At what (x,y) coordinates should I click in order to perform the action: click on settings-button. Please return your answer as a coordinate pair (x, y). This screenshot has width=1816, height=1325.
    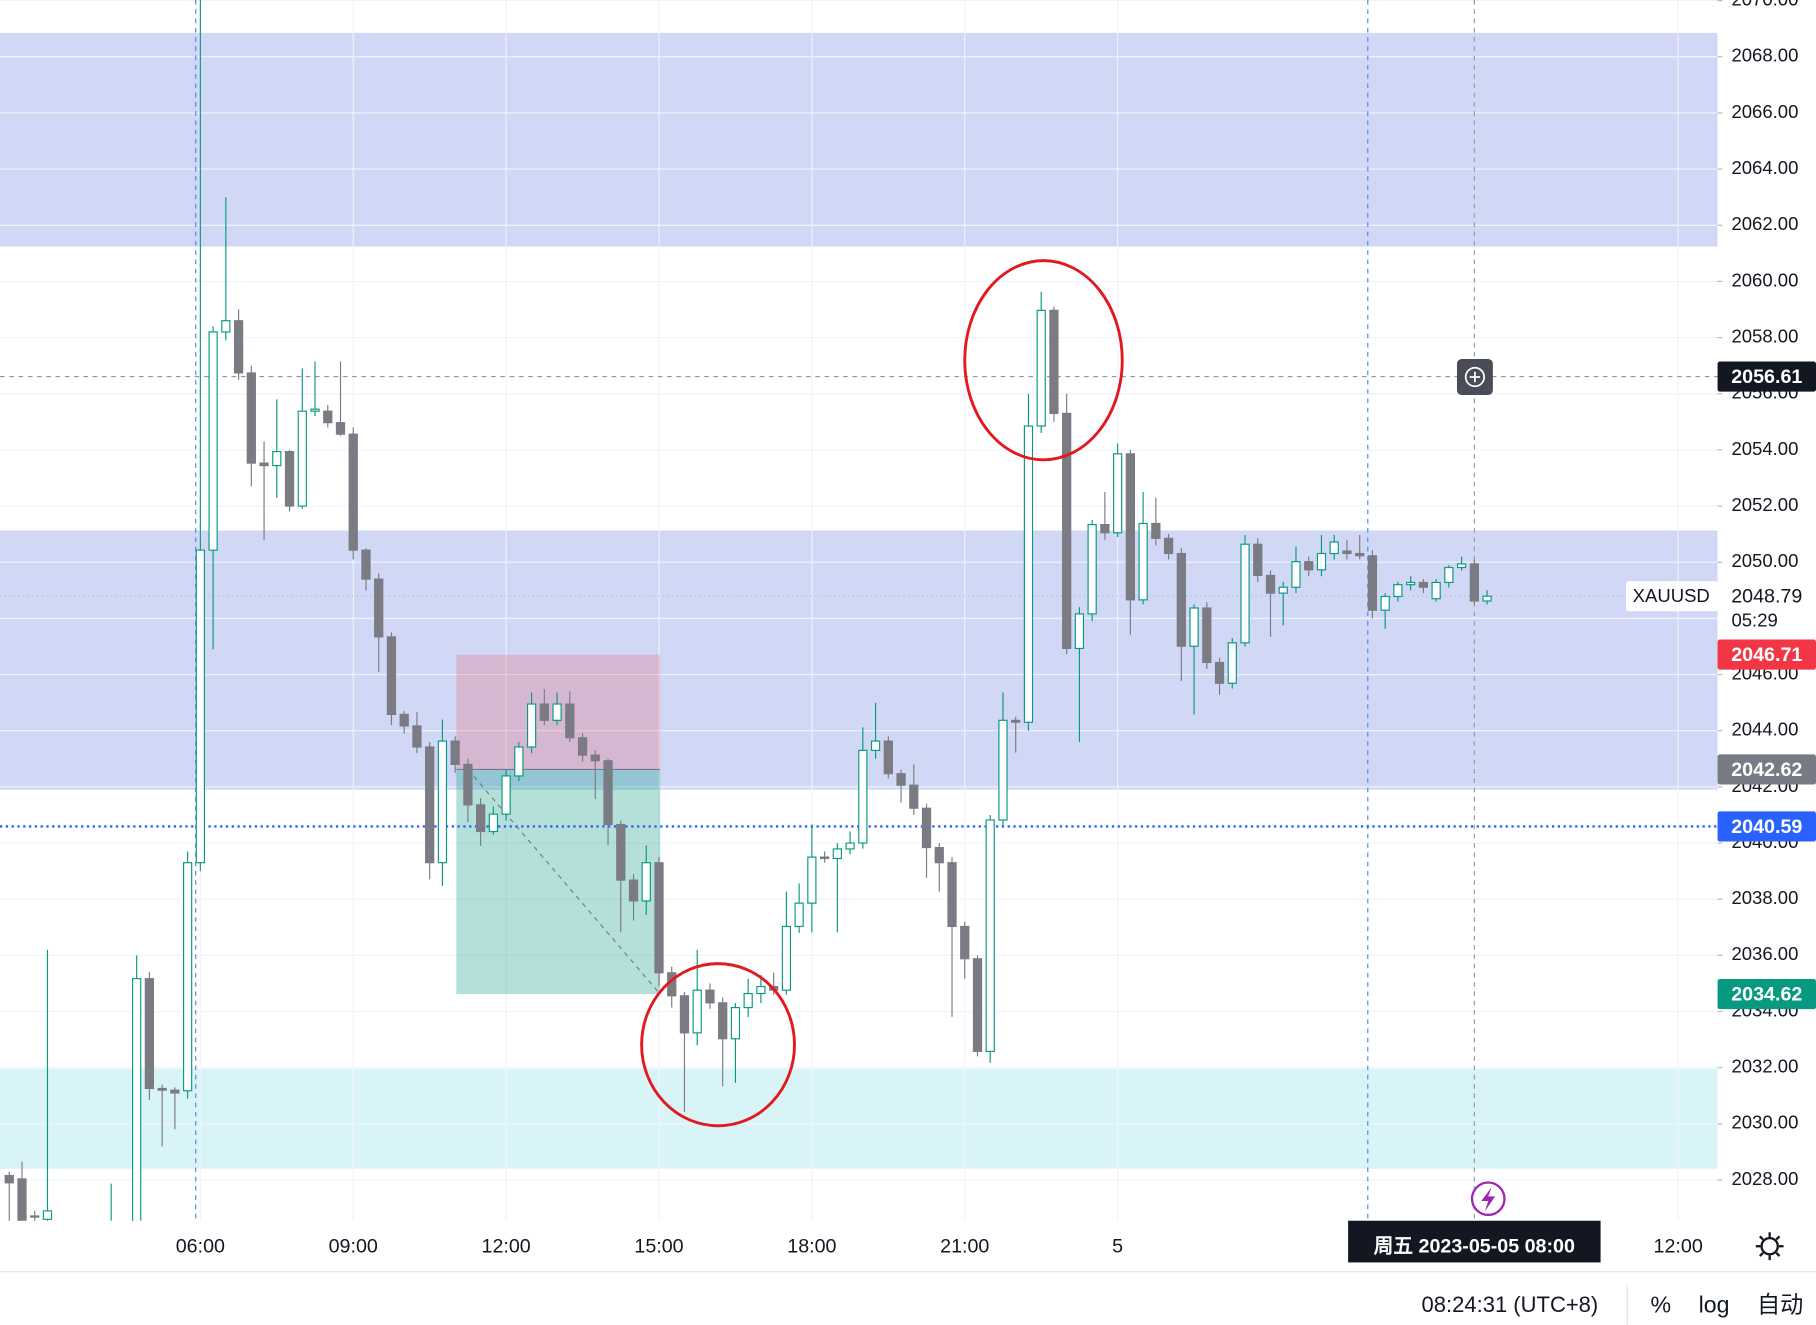
    Looking at the image, I should click on (1769, 1246).